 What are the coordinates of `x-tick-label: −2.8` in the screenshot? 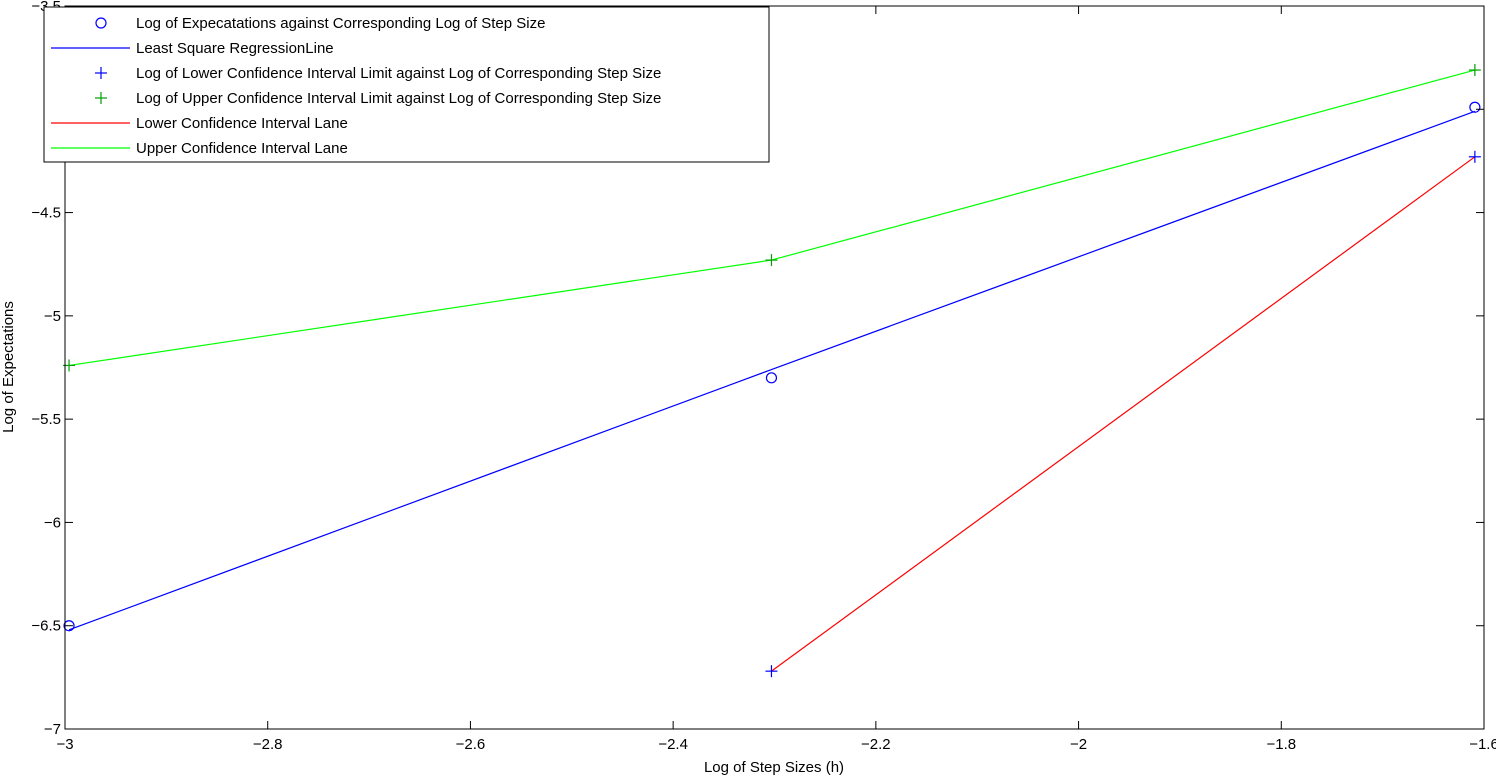 It's located at (268, 744).